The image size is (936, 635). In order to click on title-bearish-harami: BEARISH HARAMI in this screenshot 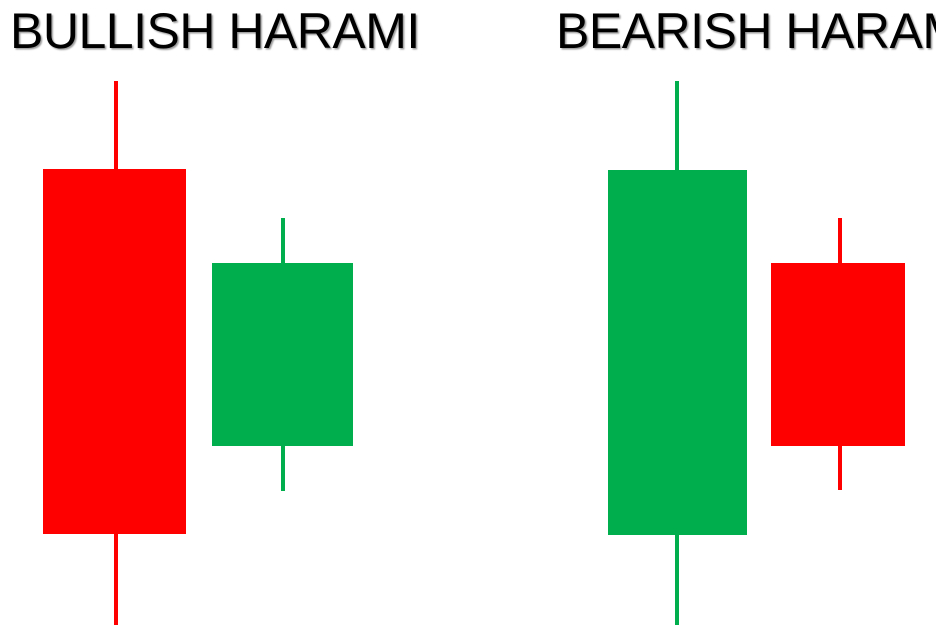, I will do `click(746, 31)`.